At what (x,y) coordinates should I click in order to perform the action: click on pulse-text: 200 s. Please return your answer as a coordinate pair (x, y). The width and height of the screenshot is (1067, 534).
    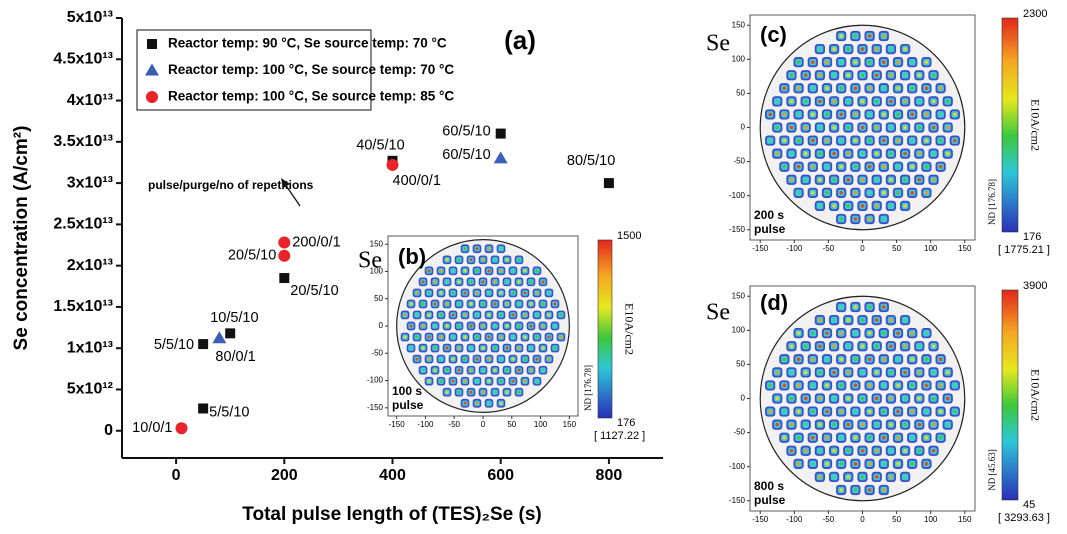
    Looking at the image, I should click on (769, 215).